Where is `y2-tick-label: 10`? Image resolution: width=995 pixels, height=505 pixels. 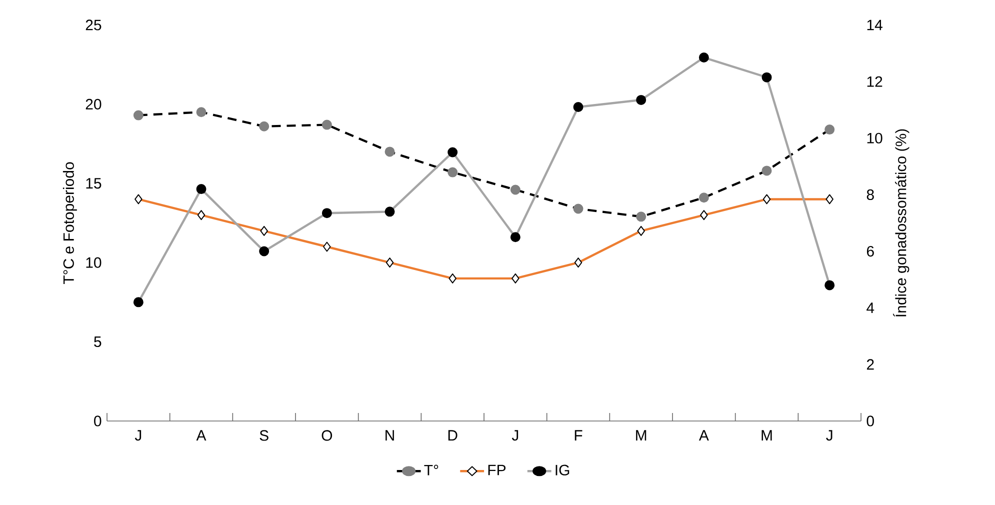
y2-tick-label: 10 is located at coordinates (874, 138).